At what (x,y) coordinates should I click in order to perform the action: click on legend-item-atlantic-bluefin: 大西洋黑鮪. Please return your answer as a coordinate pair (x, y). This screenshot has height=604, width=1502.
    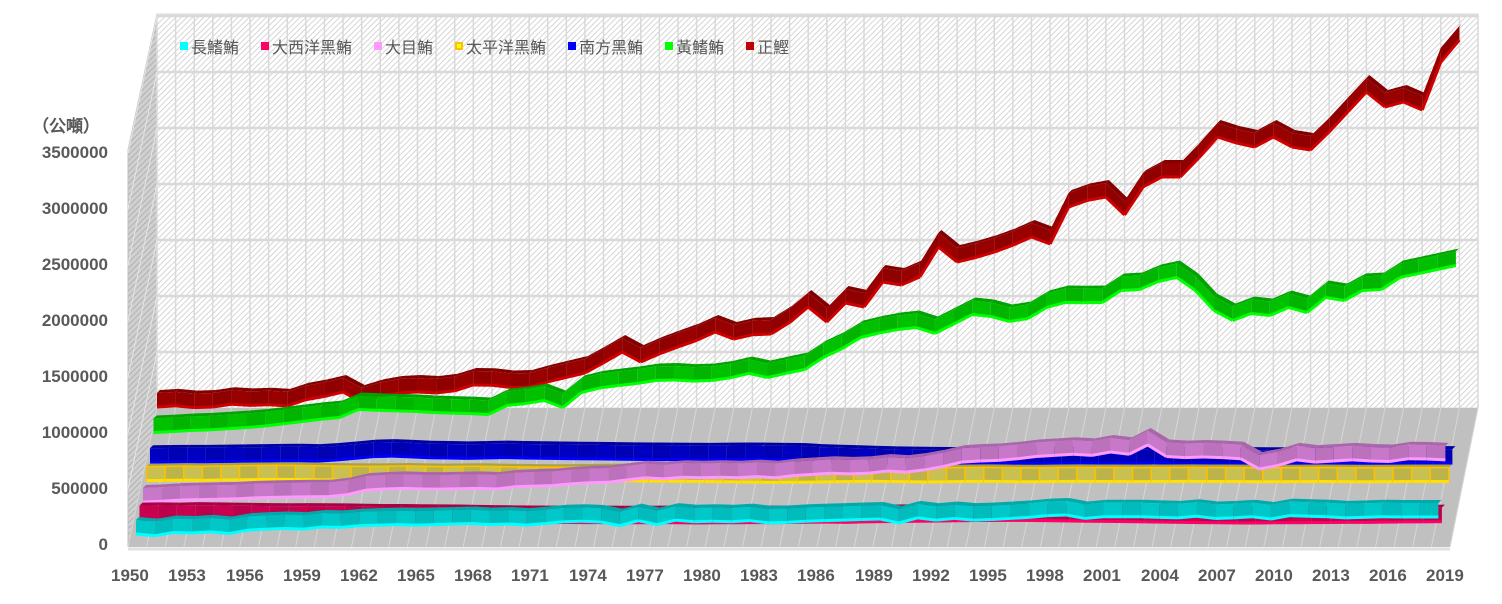
    Looking at the image, I should click on (306, 46).